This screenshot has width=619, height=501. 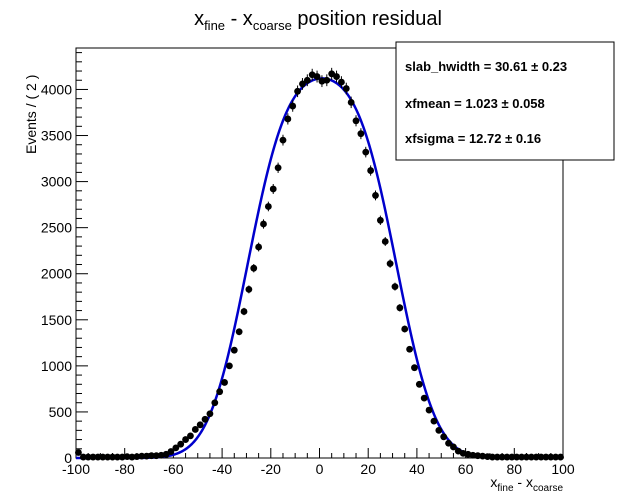 I want to click on stats-row-xfmean: xfmean = 1.023 ± 0.058, so click(x=475, y=103).